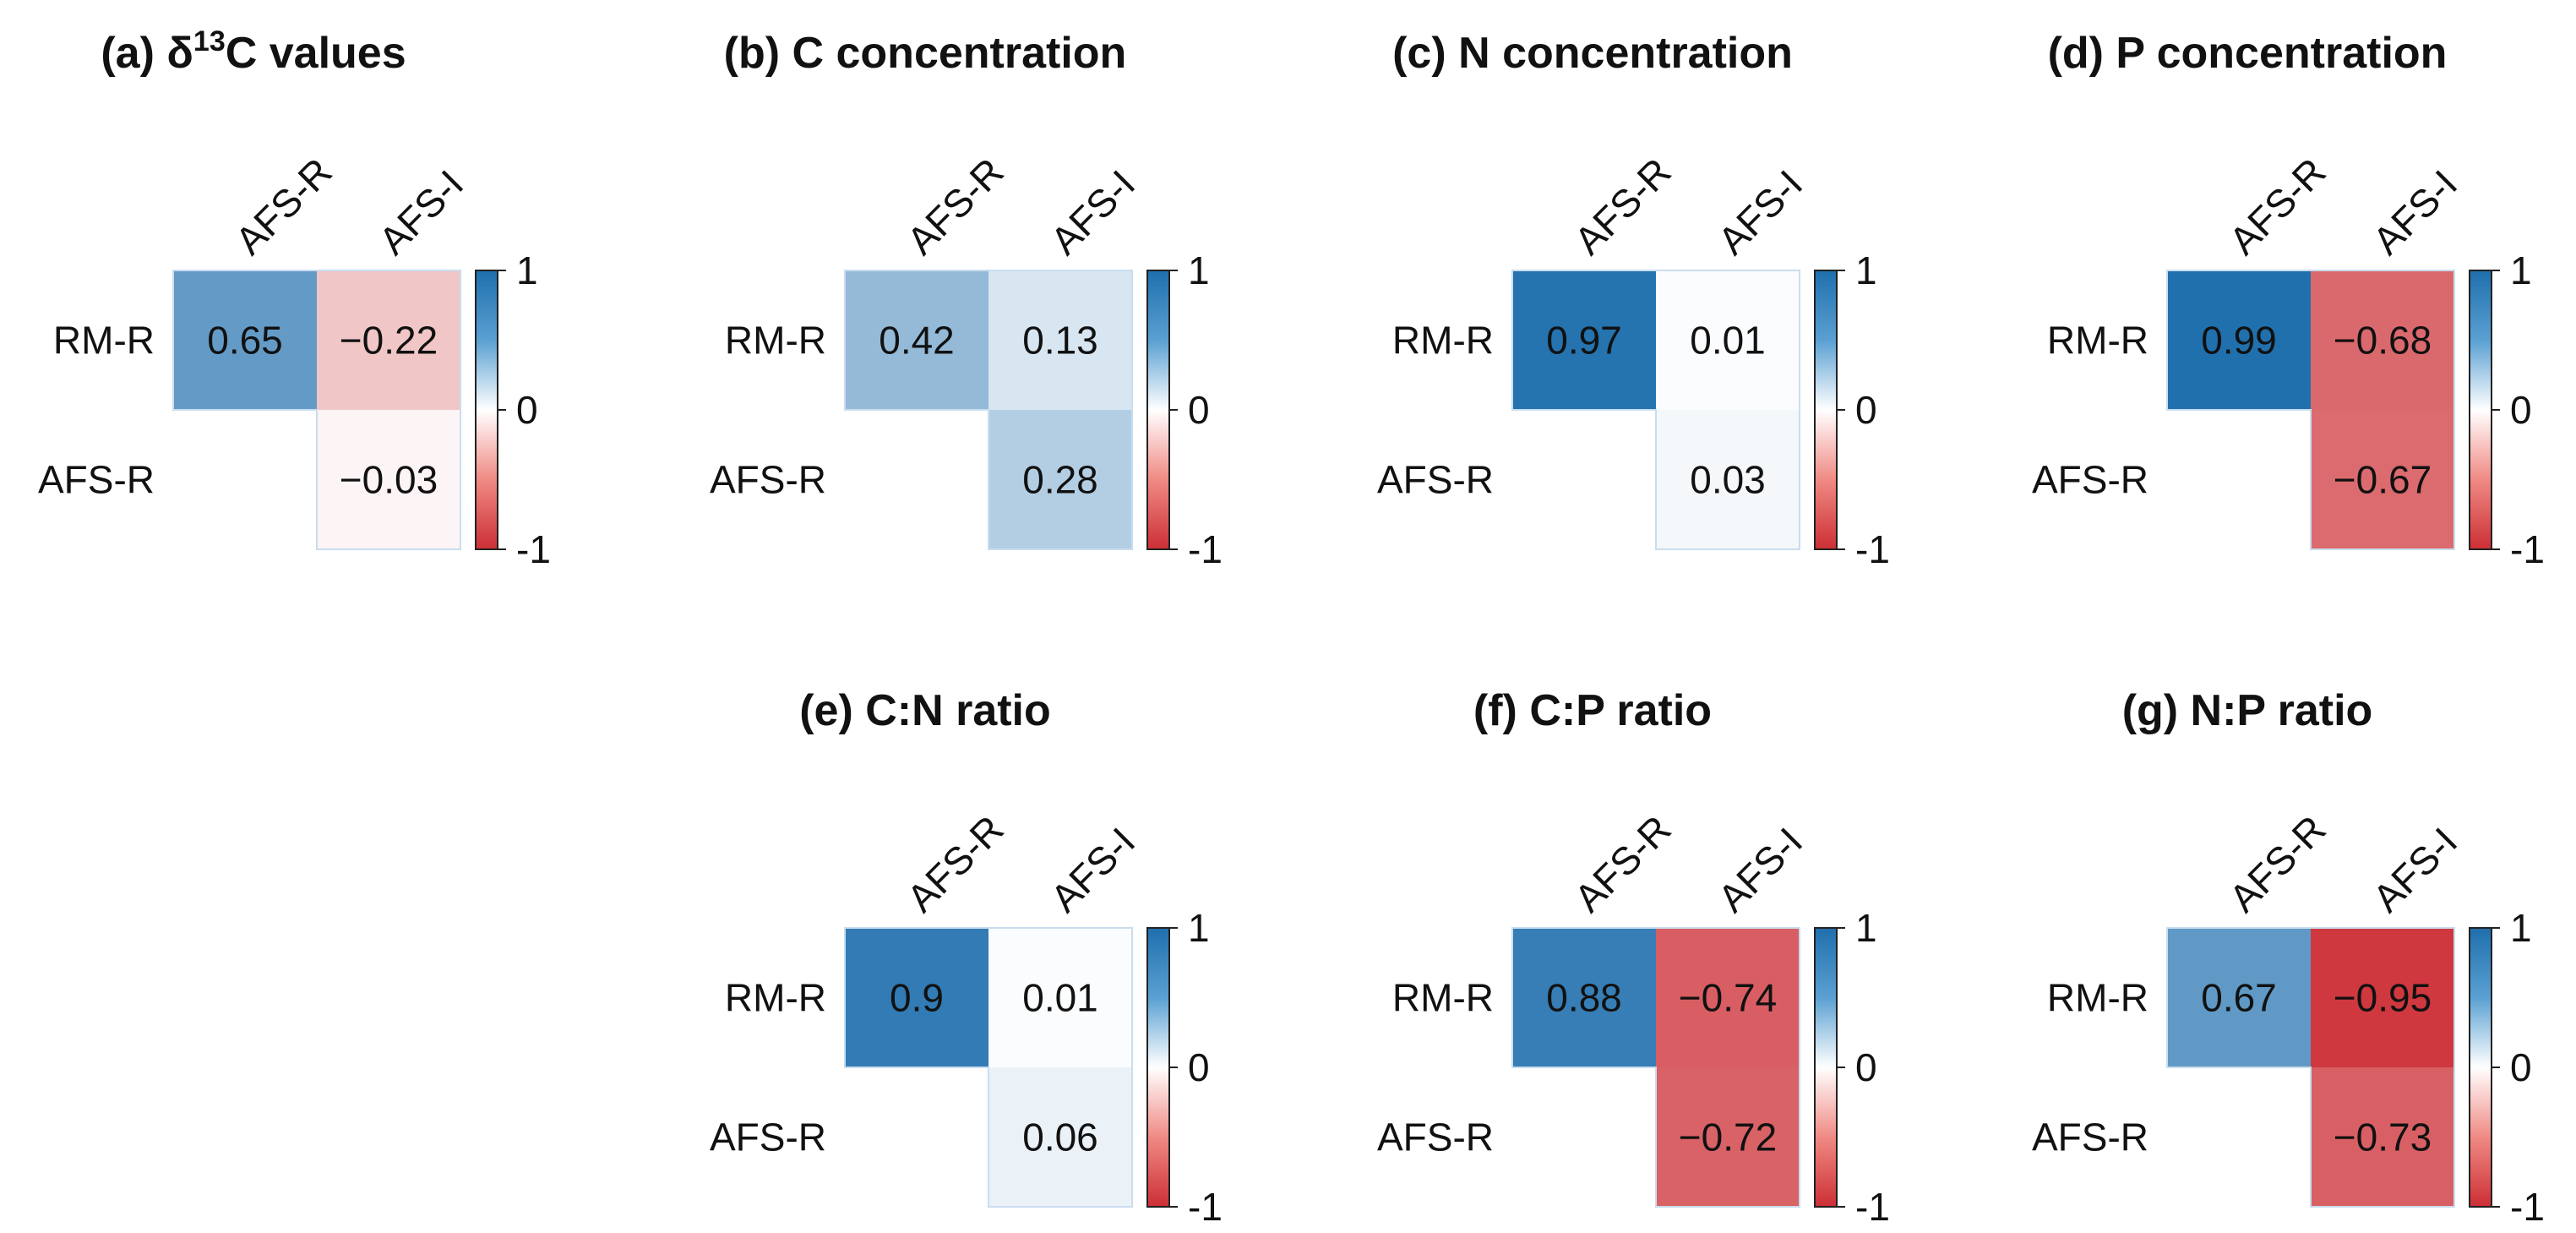 This screenshot has width=2576, height=1233. Describe the element at coordinates (1592, 710) in the screenshot. I see `panel-title: (f) C:P ratio` at that location.